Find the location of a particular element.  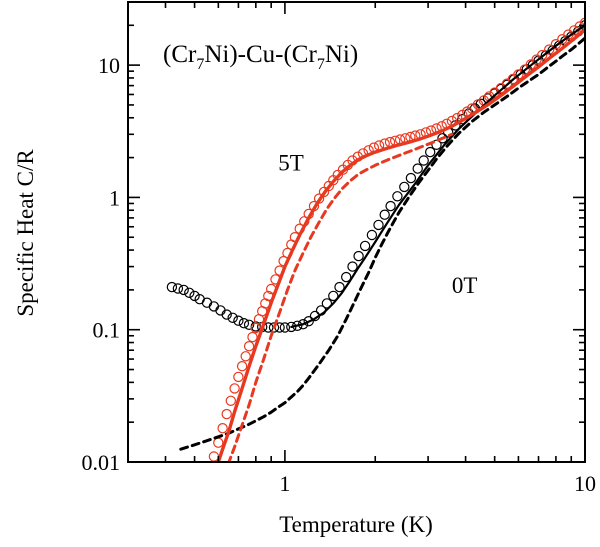

title-part-3: Ni) is located at coordinates (341, 54).